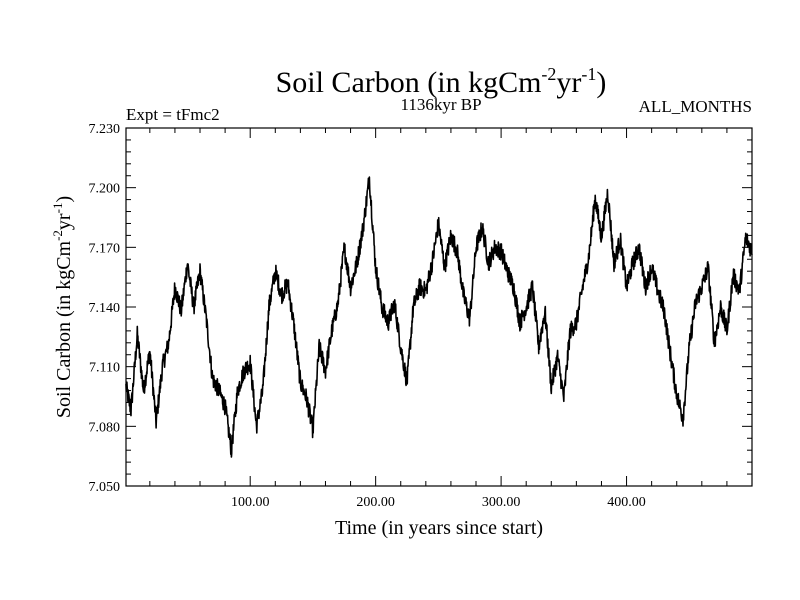 The height and width of the screenshot is (600, 800). Describe the element at coordinates (440, 104) in the screenshot. I see `period-label: 1136kyr BP` at that location.